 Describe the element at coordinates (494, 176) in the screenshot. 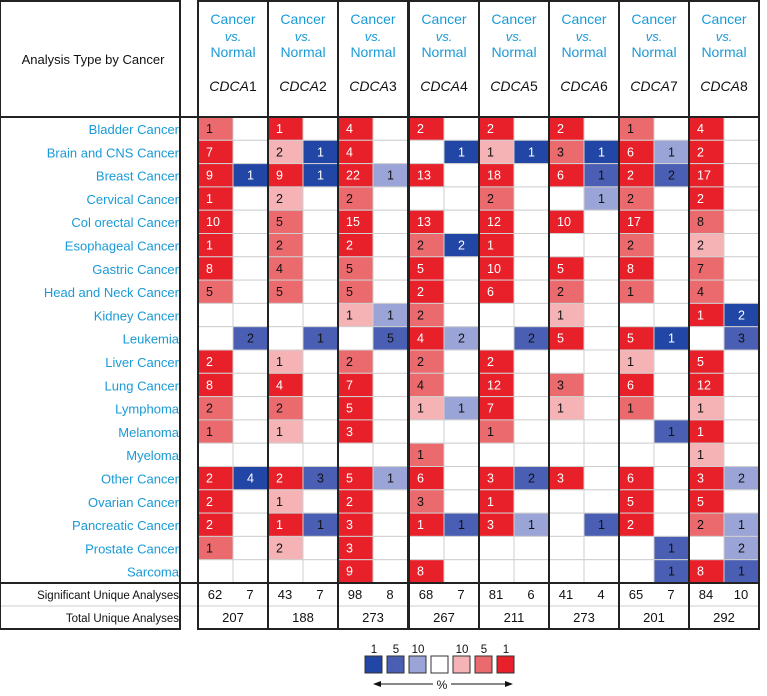

I see `cell-count: 18` at that location.